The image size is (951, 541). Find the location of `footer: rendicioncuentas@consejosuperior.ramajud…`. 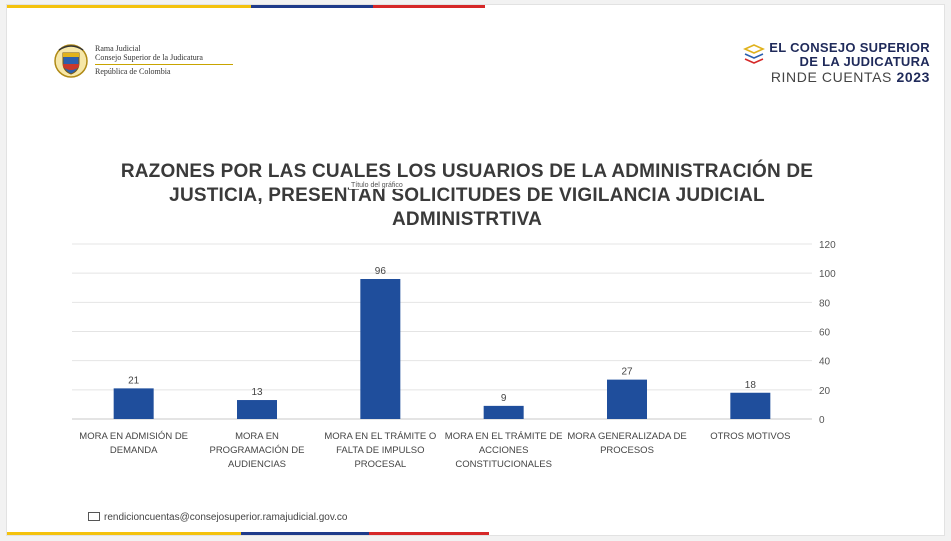

footer: rendicioncuentas@consejosuperior.ramajud… is located at coordinates (217, 517).